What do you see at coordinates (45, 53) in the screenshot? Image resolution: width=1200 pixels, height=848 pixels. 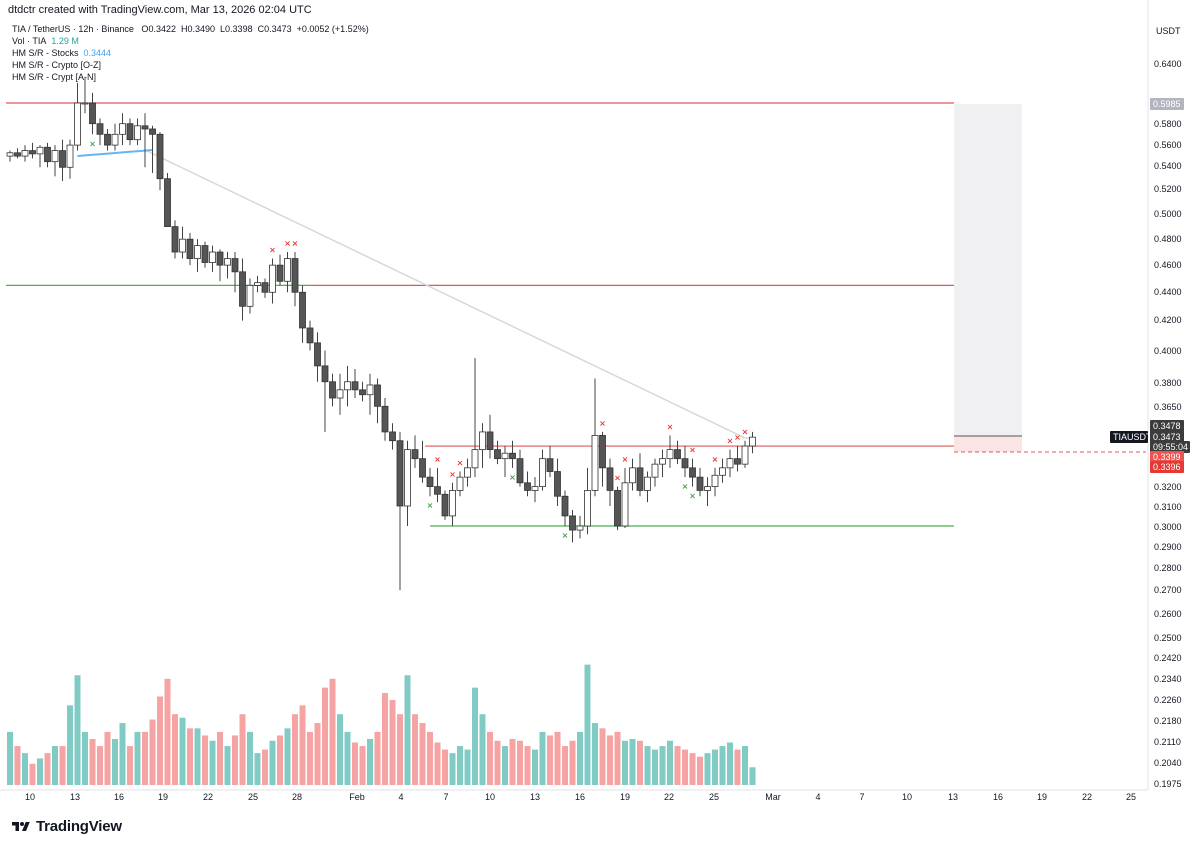 I see `legend-sr-stocks-label: HM S/R - Stocks` at bounding box center [45, 53].